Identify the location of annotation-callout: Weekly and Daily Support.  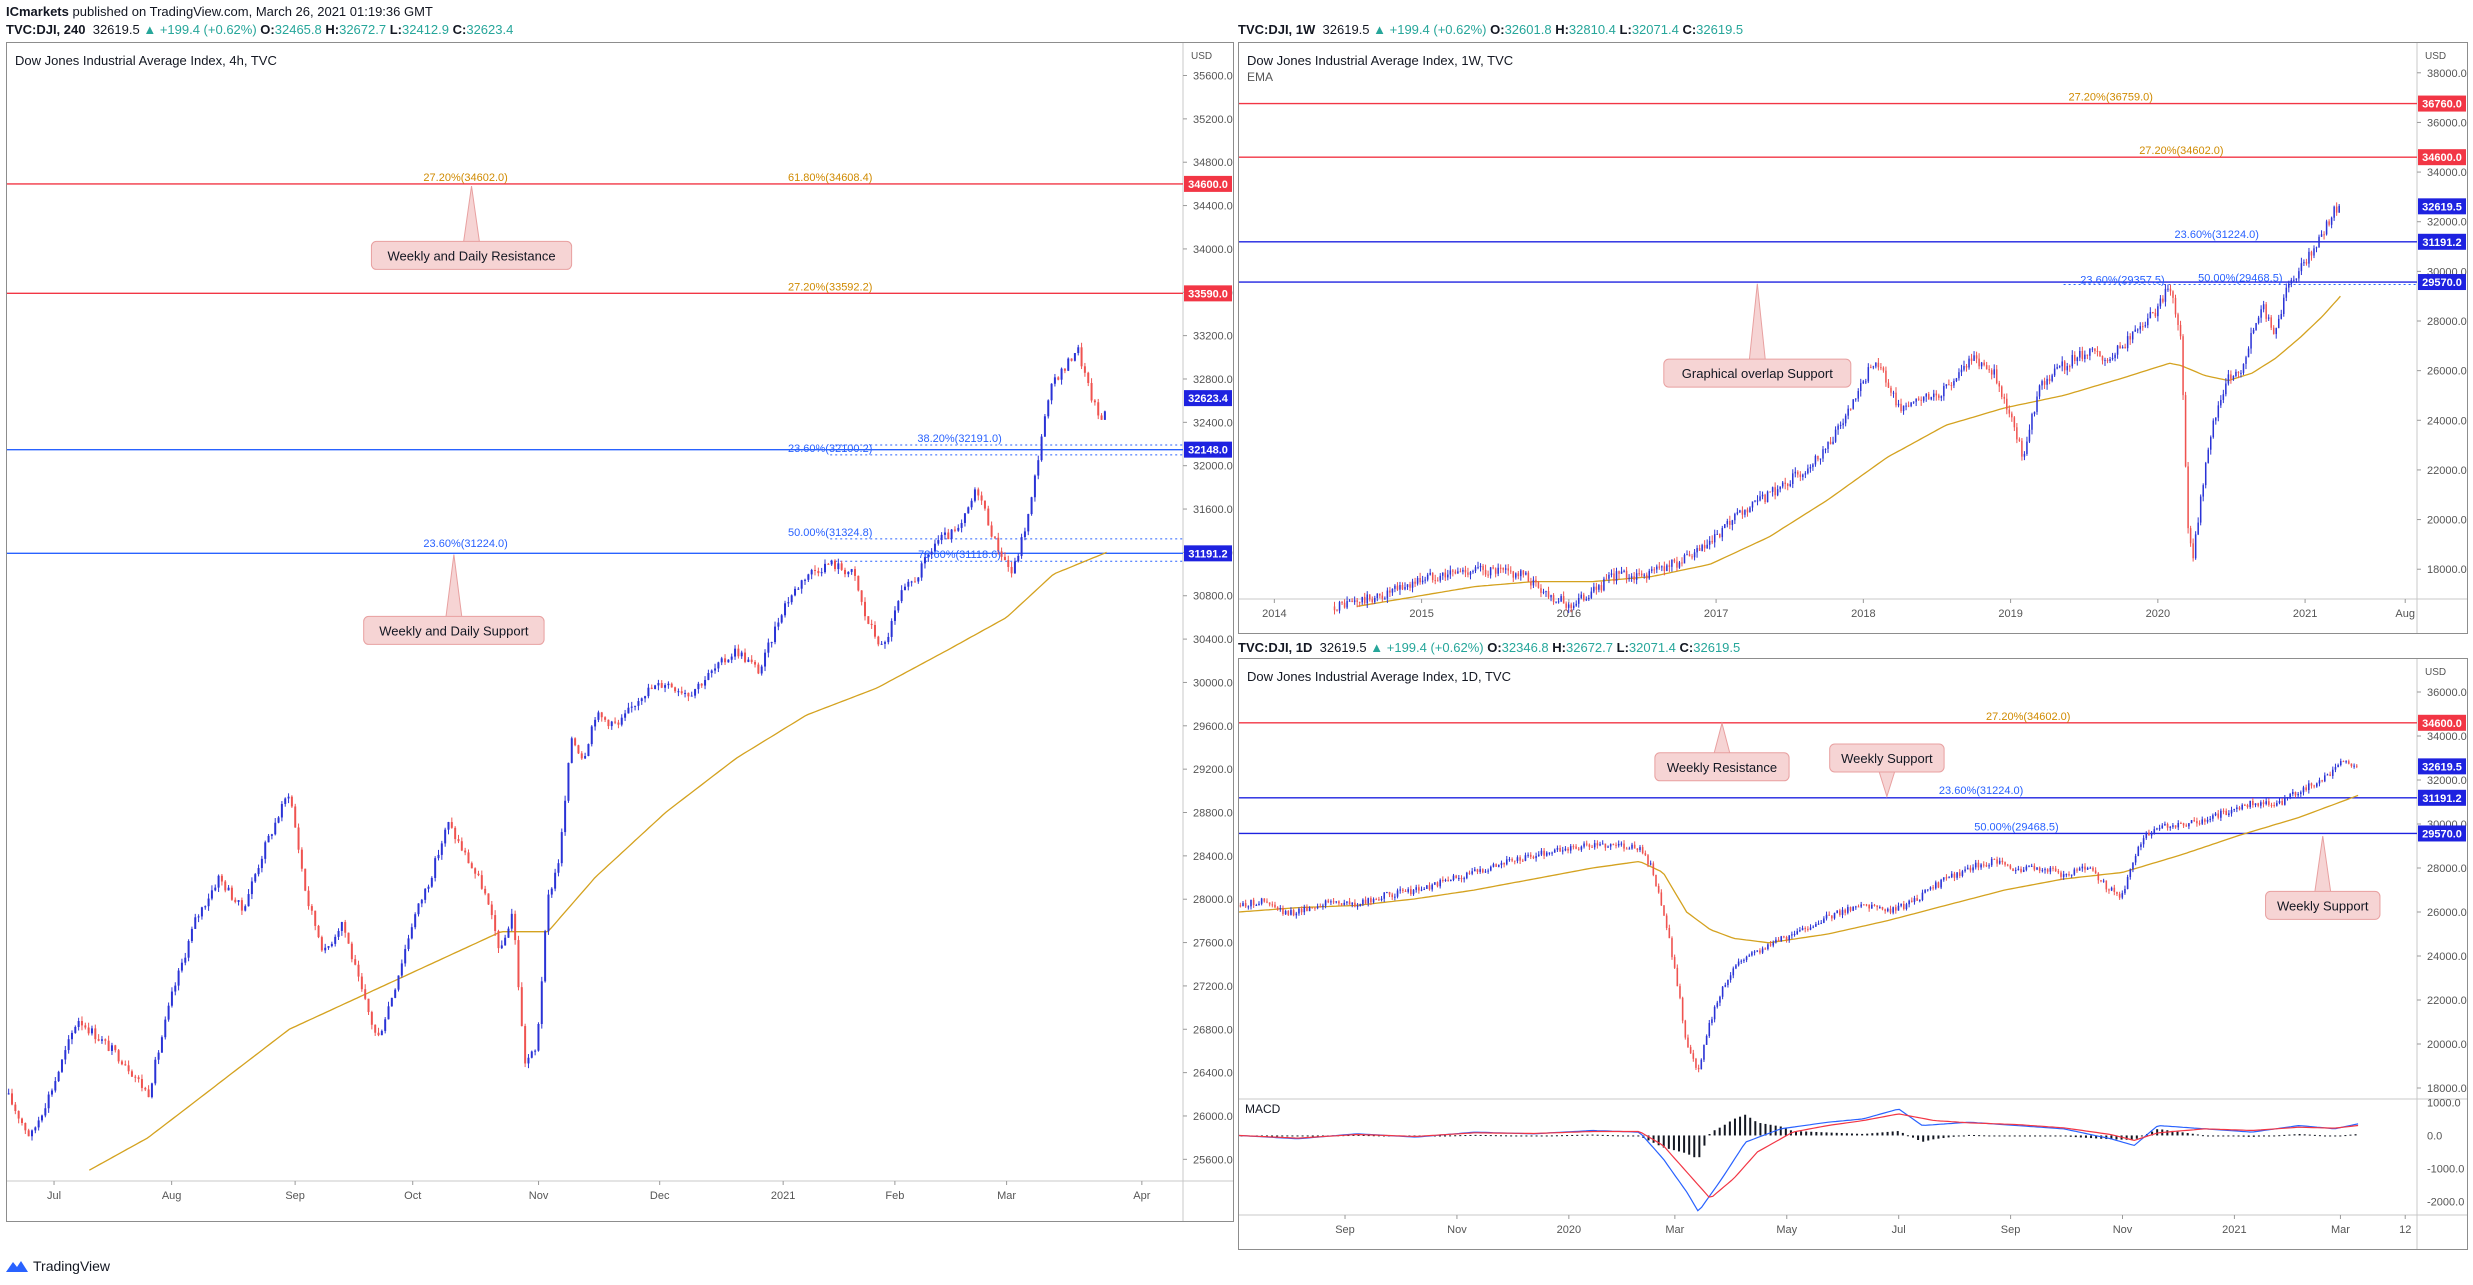
(454, 599).